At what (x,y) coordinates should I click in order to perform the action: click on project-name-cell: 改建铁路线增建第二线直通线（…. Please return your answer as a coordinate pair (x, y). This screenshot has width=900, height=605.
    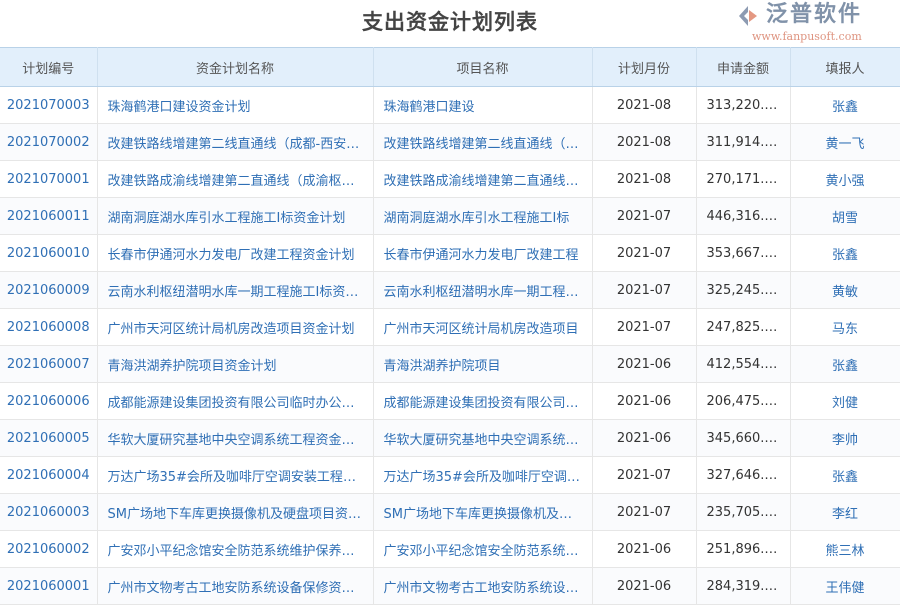
    Looking at the image, I should click on (483, 142).